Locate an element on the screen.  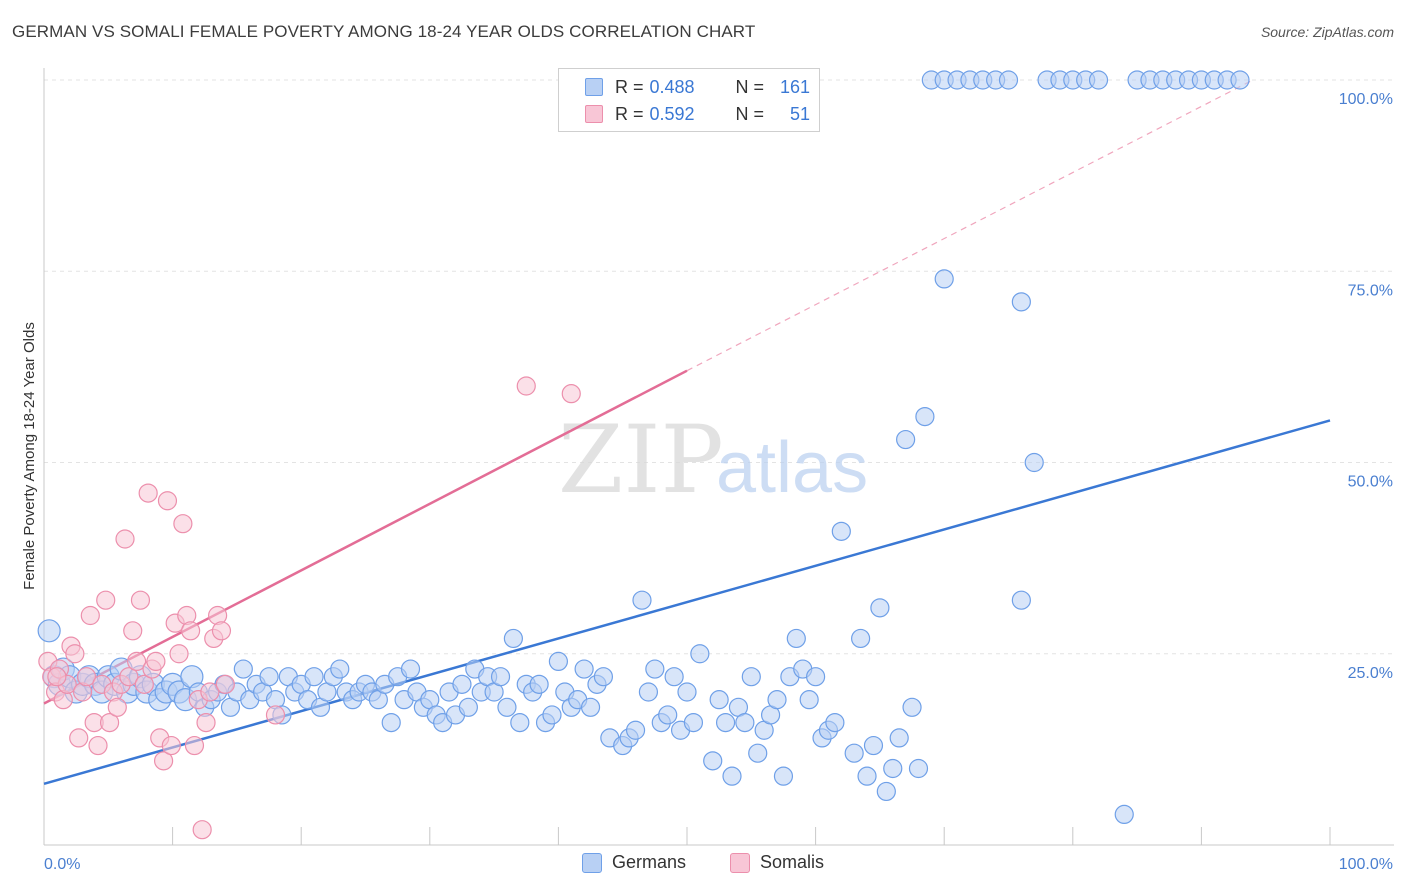
x-tick-label: 0.0% is located at coordinates (62, 864).